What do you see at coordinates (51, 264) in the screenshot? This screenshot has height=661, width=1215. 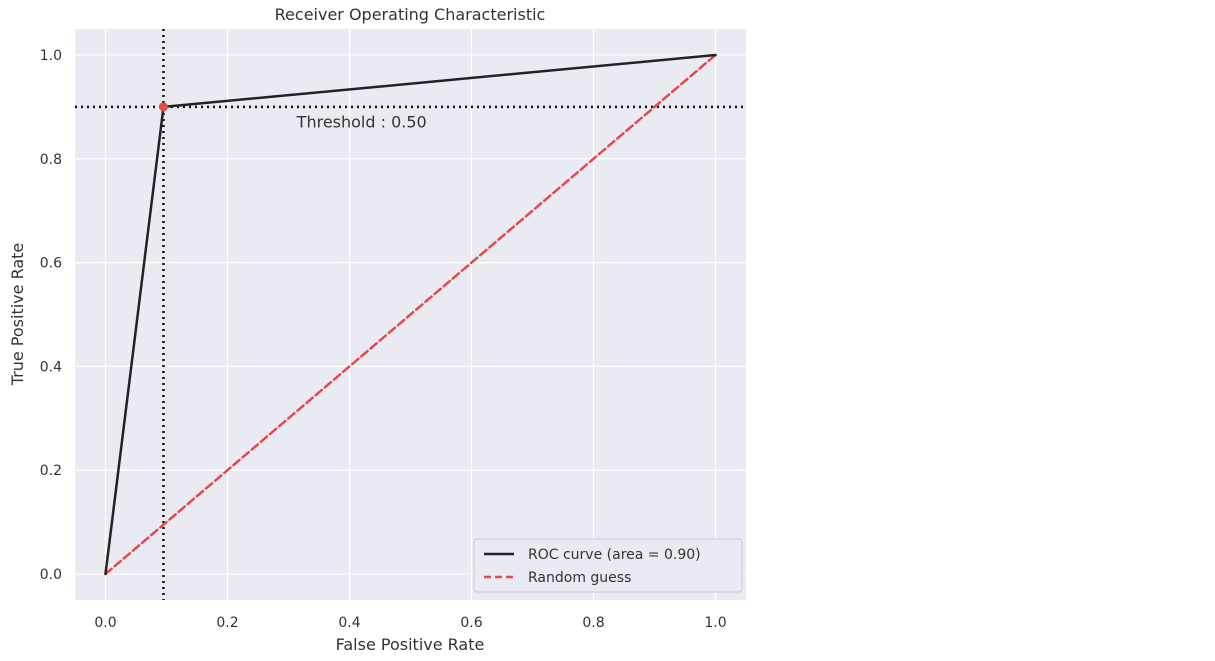 I see `y-tick-label: 0.6` at bounding box center [51, 264].